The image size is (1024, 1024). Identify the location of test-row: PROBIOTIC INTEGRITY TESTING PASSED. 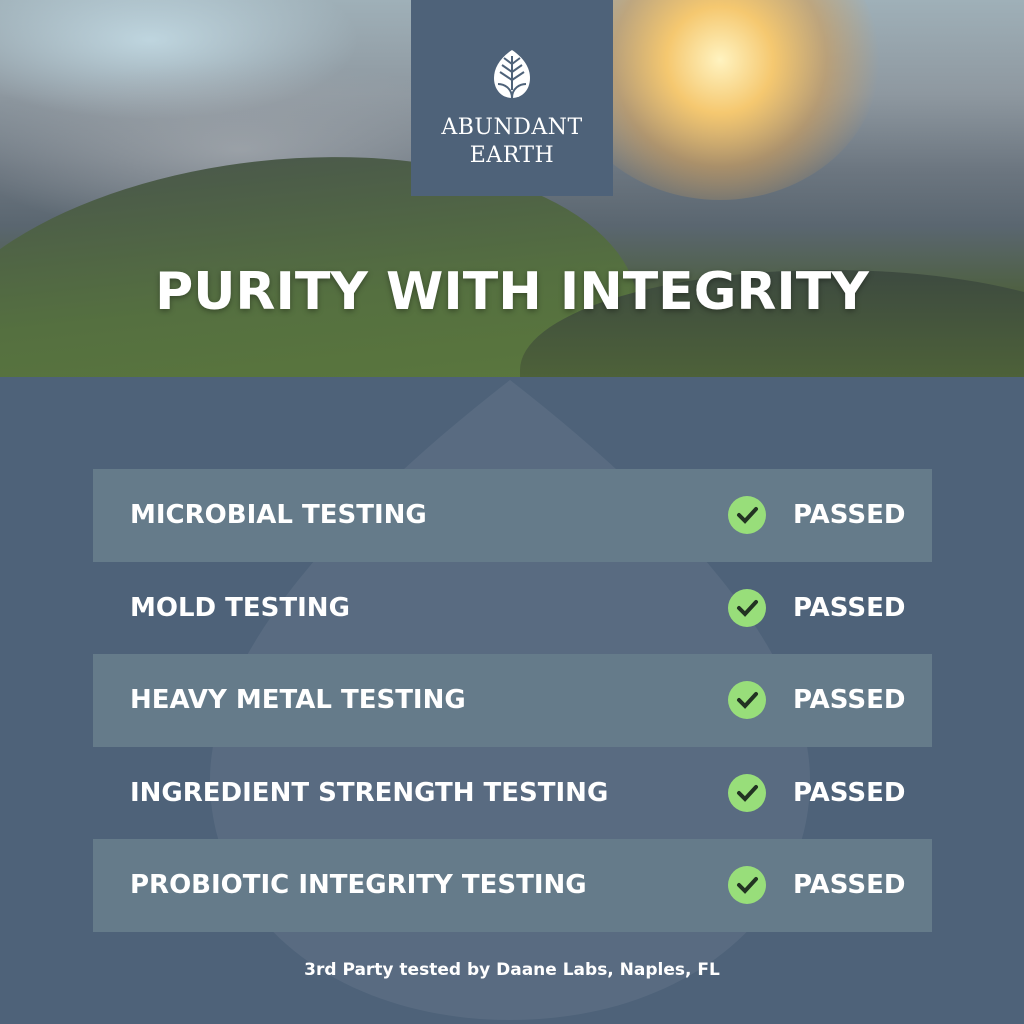
(512, 885).